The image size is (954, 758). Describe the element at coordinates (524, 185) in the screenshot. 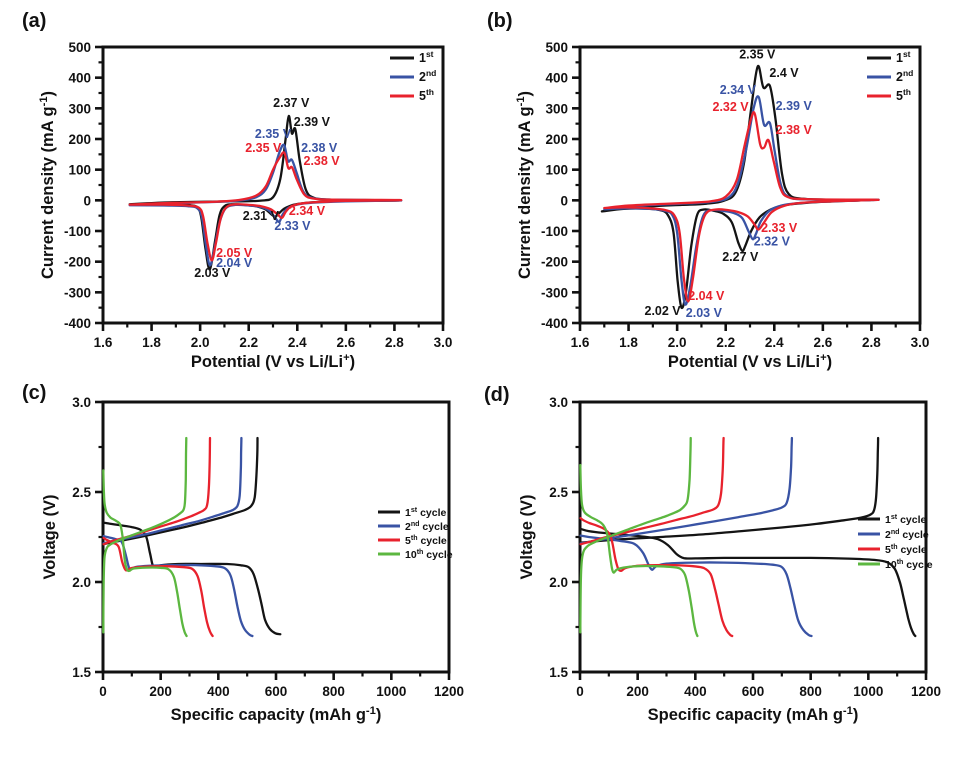

I see `y-axis-title: Current density (mA g-1)` at that location.